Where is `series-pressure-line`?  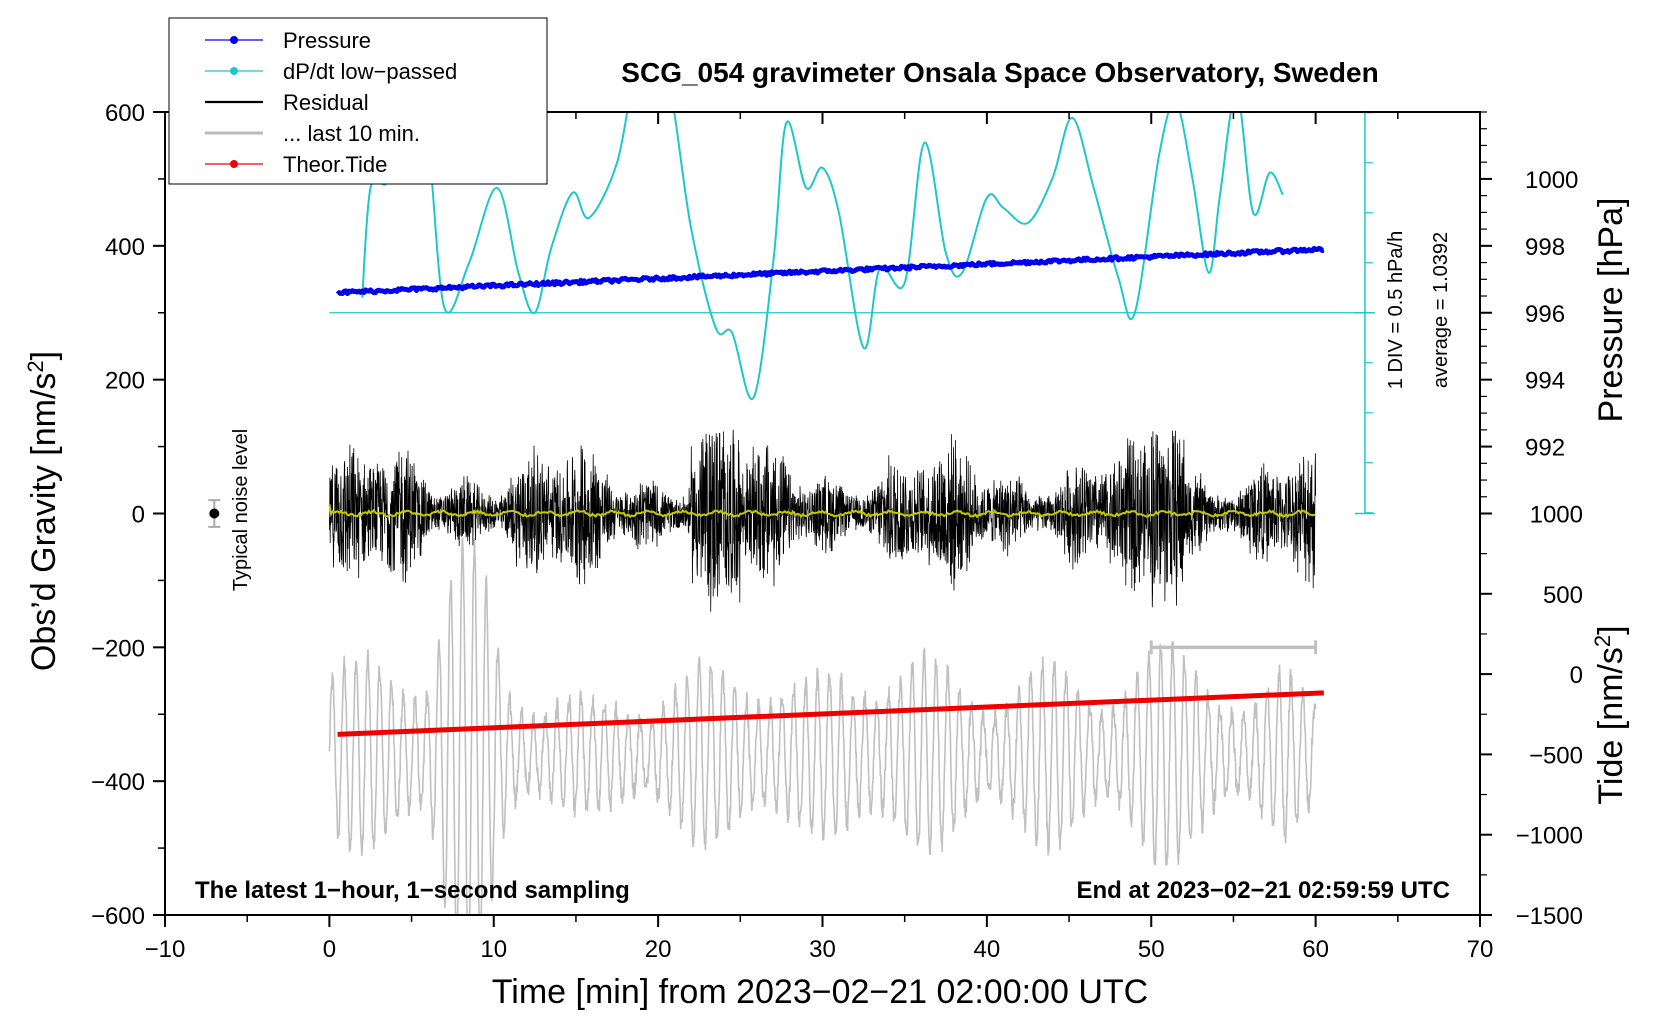
series-pressure-line is located at coordinates (830, 271).